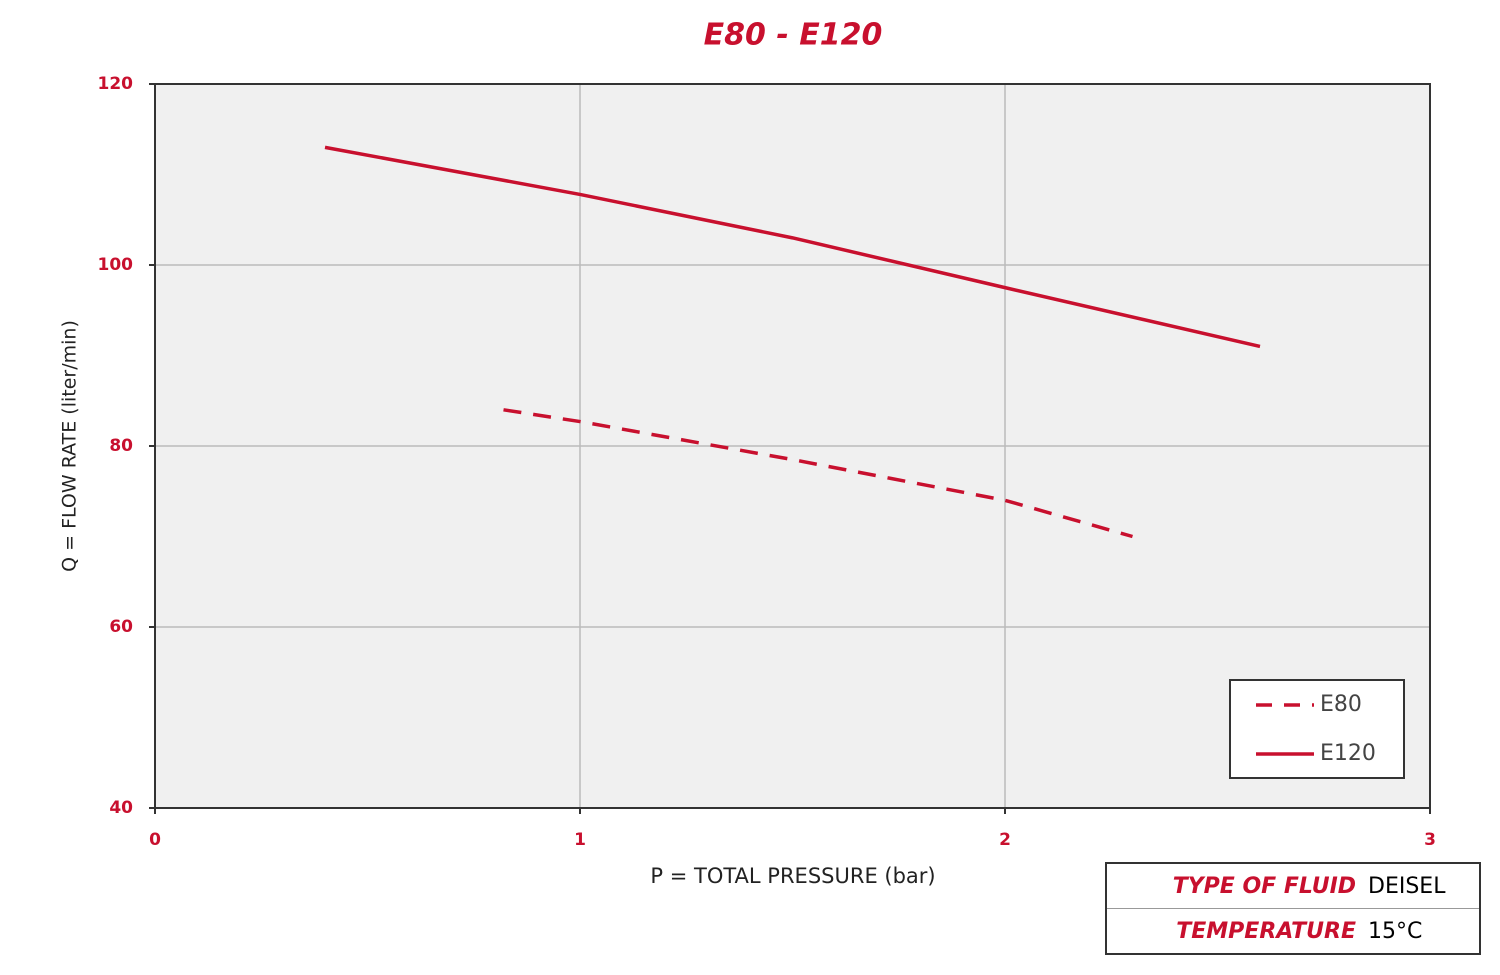 This screenshot has height=975, width=1500. I want to click on info-row: TYPE OF FLUID DEISEL, so click(1293, 886).